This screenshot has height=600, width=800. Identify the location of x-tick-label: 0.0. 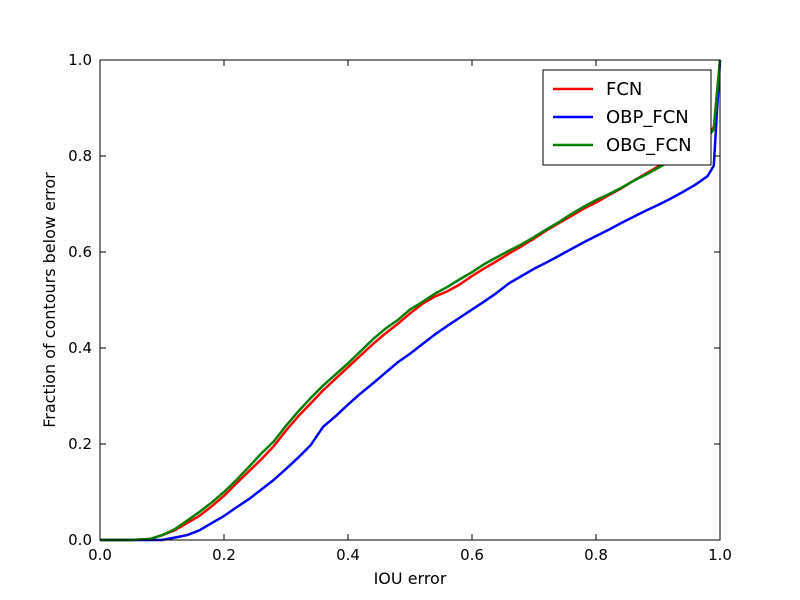
(100, 555).